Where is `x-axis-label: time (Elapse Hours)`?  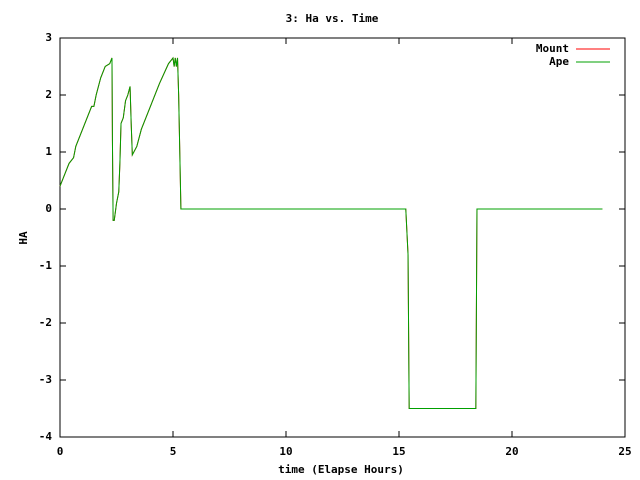
x-axis-label: time (Elapse Hours) is located at coordinates (341, 469).